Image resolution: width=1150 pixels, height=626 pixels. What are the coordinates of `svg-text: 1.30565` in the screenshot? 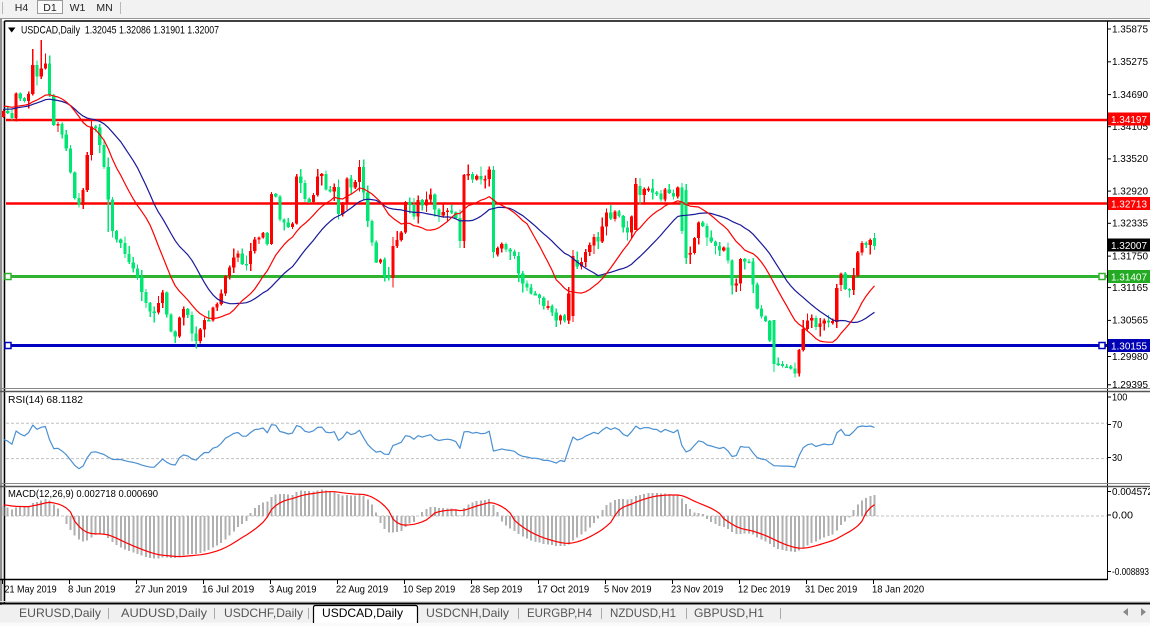 It's located at (1130, 321).